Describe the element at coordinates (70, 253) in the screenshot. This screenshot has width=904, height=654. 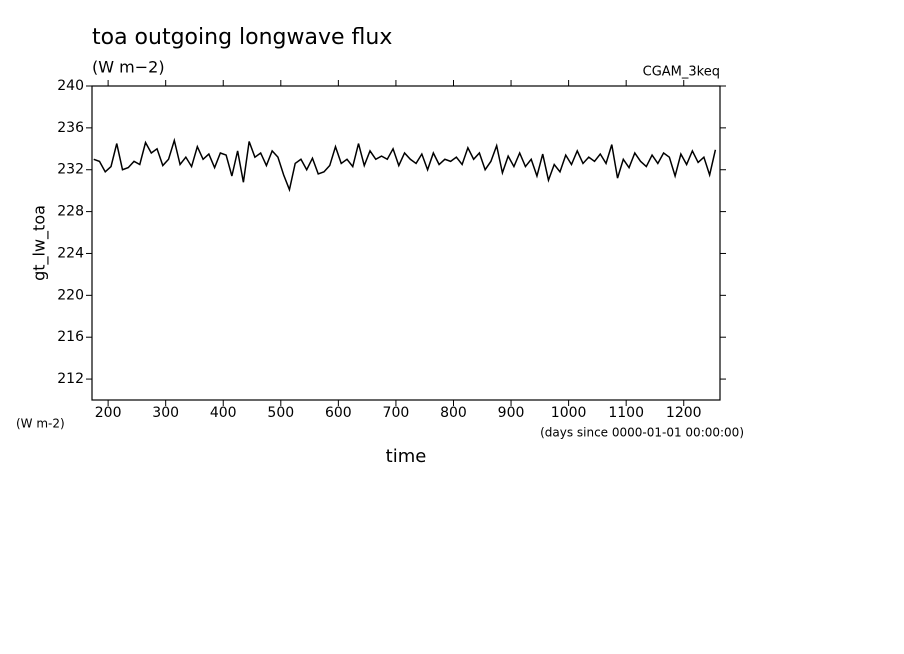
I see `y-tick-label: 224` at that location.